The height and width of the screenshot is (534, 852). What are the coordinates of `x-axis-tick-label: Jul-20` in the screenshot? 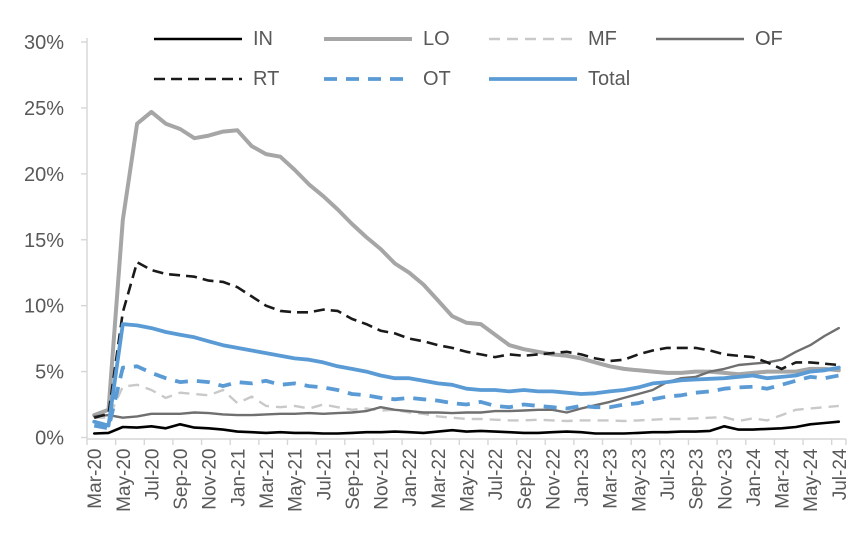 It's located at (152, 475).